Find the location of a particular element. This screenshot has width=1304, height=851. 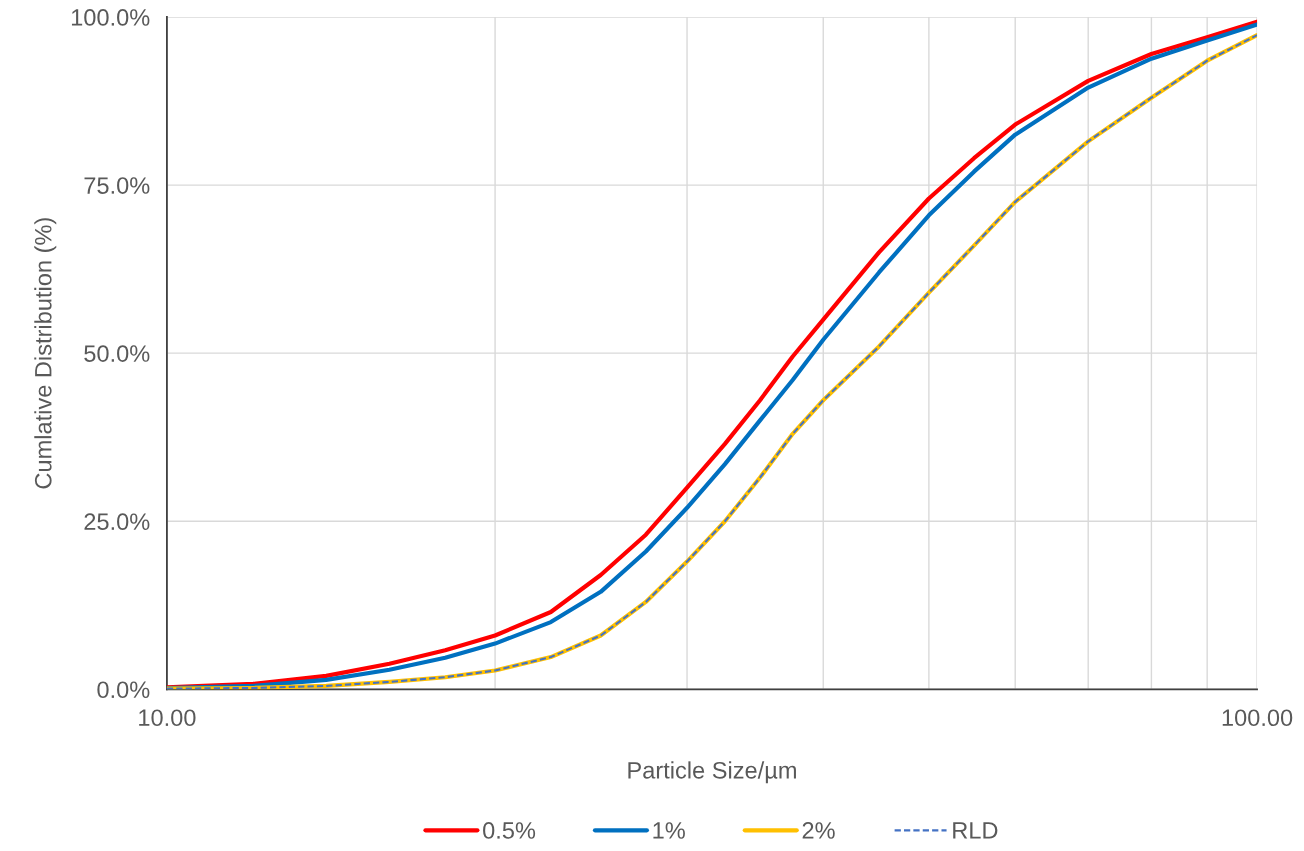

x-tick-label: 10.00 is located at coordinates (167, 718).